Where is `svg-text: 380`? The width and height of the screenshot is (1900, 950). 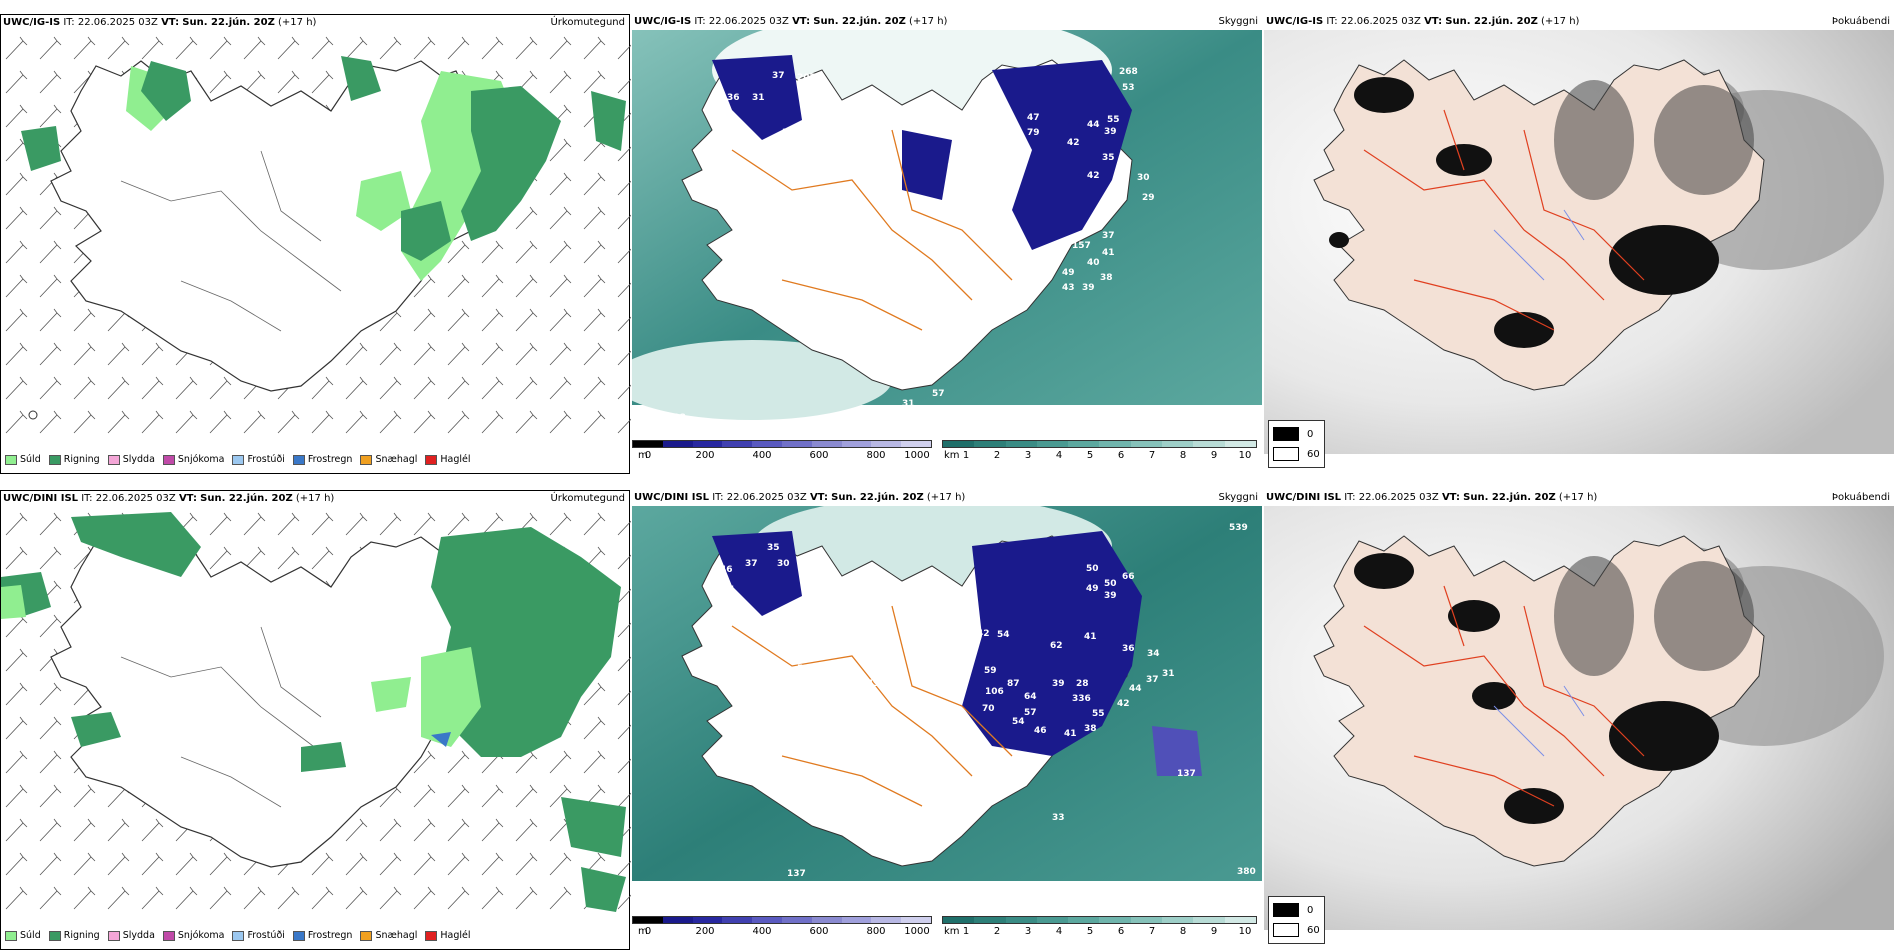
svg-text: 380 is located at coordinates (1246, 872).